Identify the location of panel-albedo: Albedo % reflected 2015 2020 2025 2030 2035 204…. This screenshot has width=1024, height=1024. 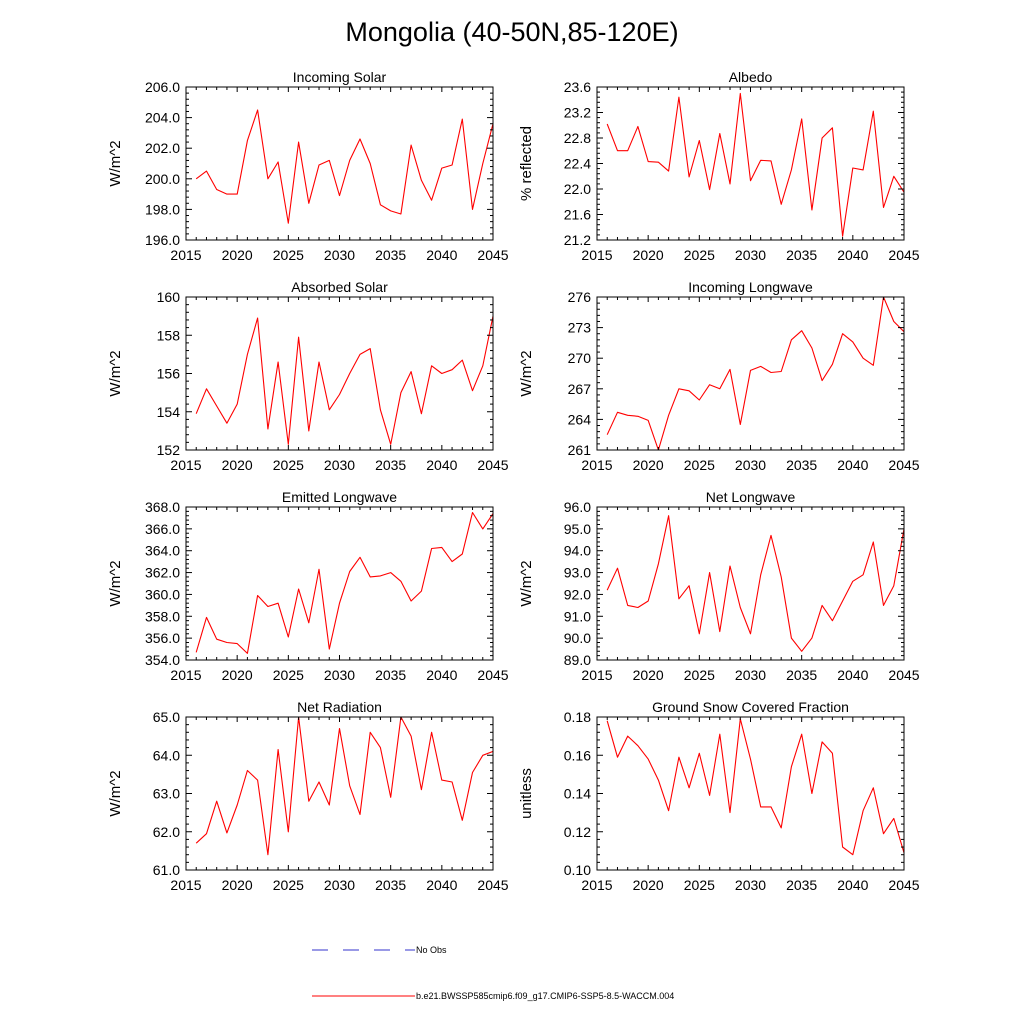
(719, 166).